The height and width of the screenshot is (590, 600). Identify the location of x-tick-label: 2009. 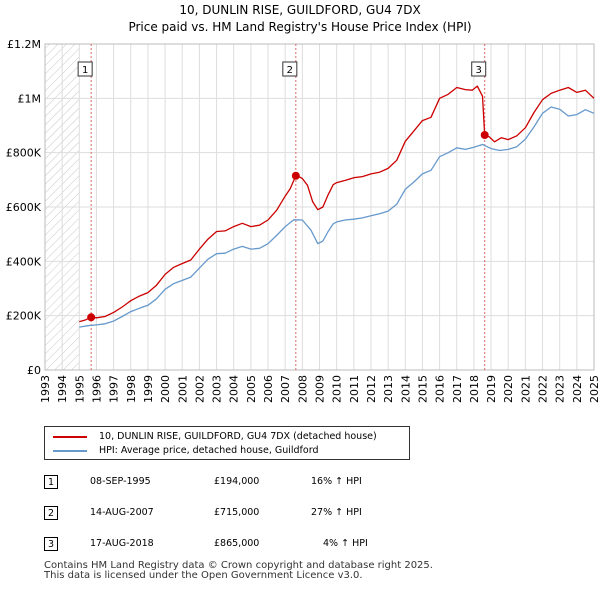
(320, 389).